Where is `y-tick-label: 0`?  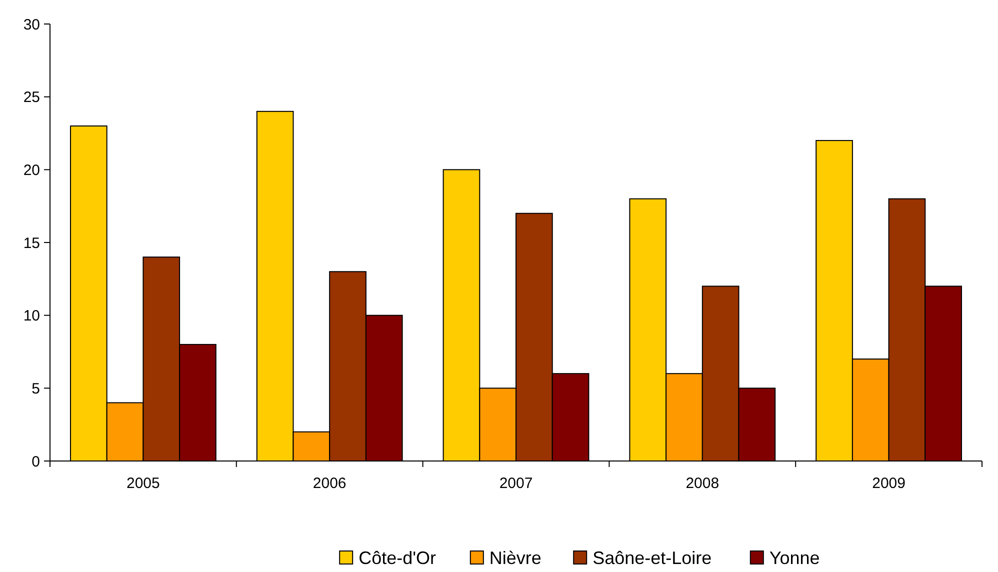 y-tick-label: 0 is located at coordinates (36, 461).